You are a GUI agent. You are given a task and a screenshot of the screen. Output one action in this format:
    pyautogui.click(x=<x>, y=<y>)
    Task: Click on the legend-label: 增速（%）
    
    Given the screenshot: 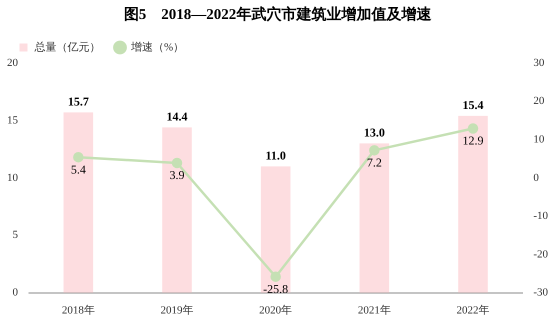 What is the action you would take?
    pyautogui.click(x=157, y=47)
    